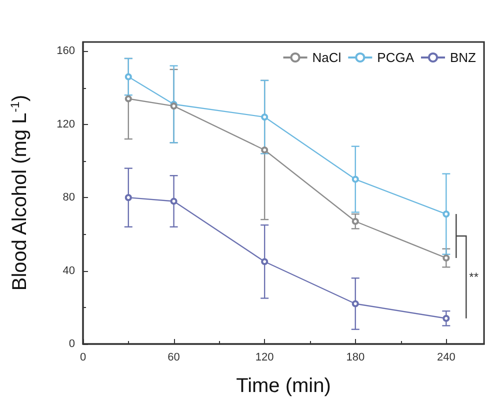  I want to click on x-axis-title: Time (min), so click(283, 386).